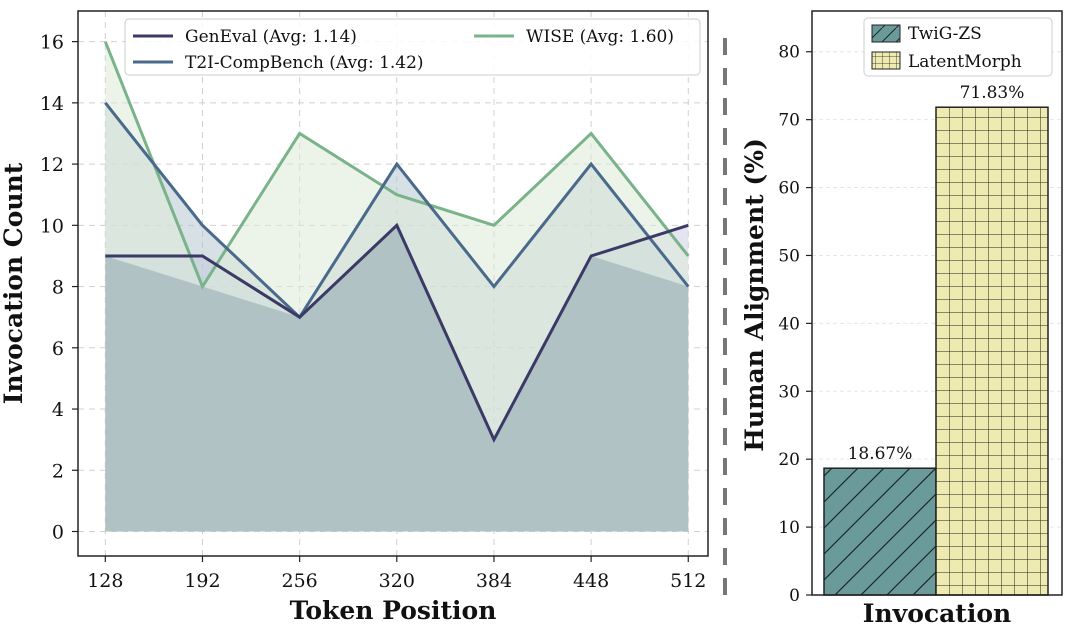  I want to click on legend-label-latentmorph: LatentMorph, so click(965, 62).